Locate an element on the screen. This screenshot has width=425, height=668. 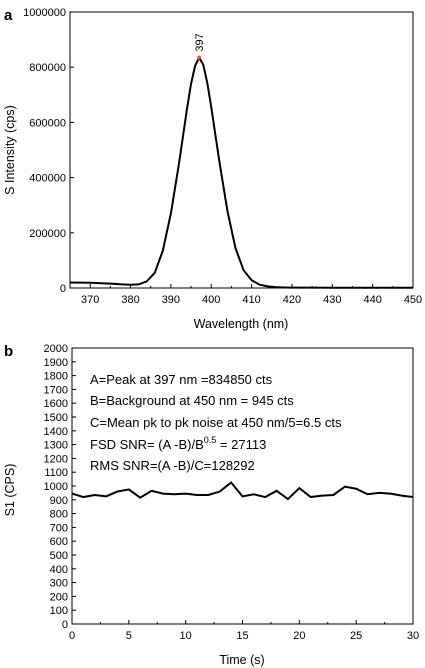
a-x-tick-label: 450 is located at coordinates (413, 300).